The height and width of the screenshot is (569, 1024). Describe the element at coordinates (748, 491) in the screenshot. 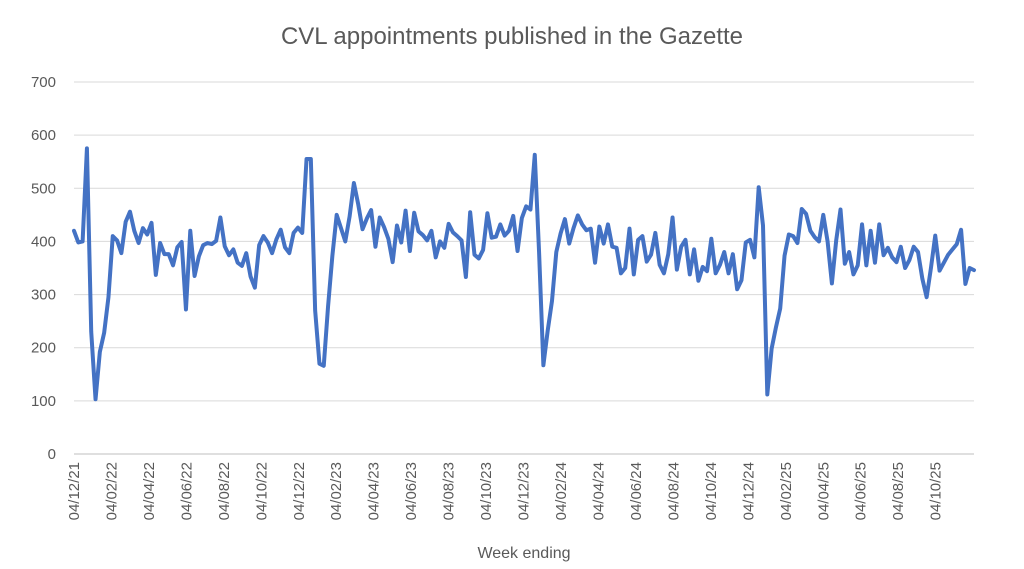

I see `x-tick-label: 04/12/24` at that location.